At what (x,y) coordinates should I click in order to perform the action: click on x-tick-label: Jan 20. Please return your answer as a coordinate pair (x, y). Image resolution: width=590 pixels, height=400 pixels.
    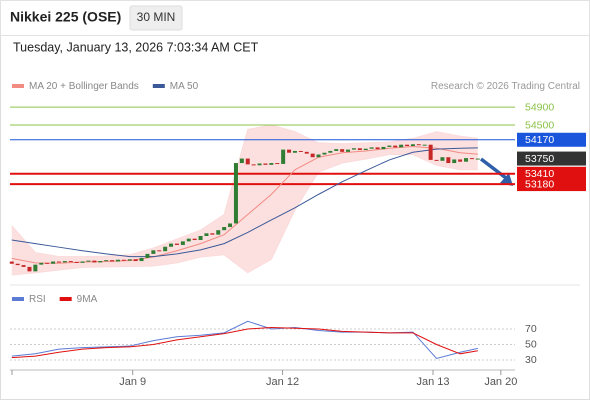
    Looking at the image, I should click on (500, 382).